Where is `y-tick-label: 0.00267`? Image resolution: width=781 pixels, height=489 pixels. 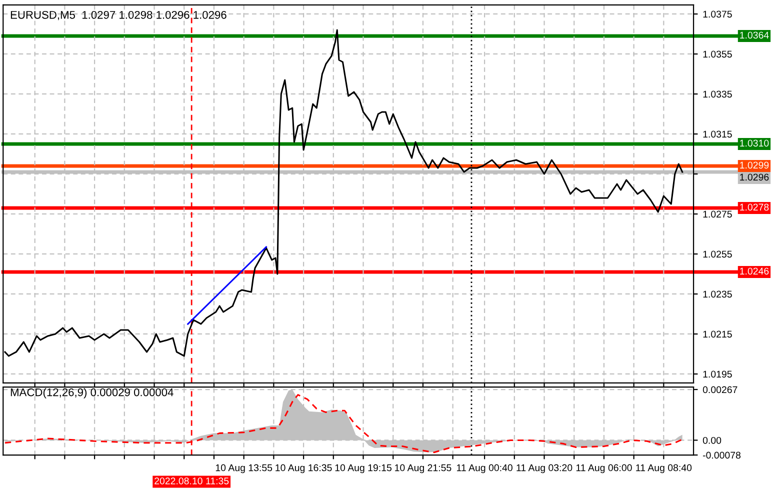 y-tick-label: 0.00267 is located at coordinates (720, 390).